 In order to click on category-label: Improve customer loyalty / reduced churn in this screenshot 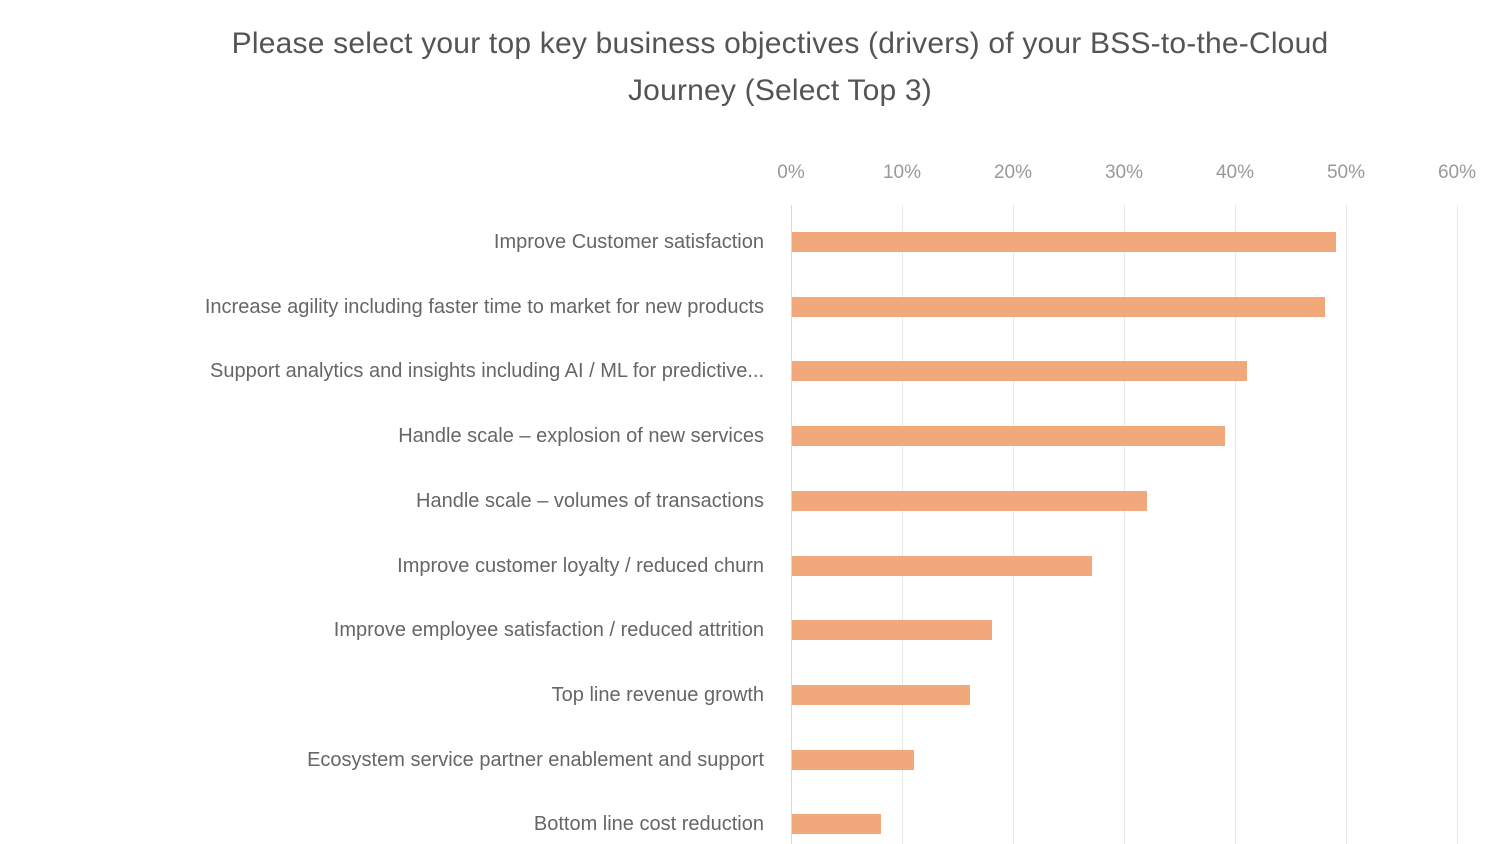, I will do `click(580, 566)`.